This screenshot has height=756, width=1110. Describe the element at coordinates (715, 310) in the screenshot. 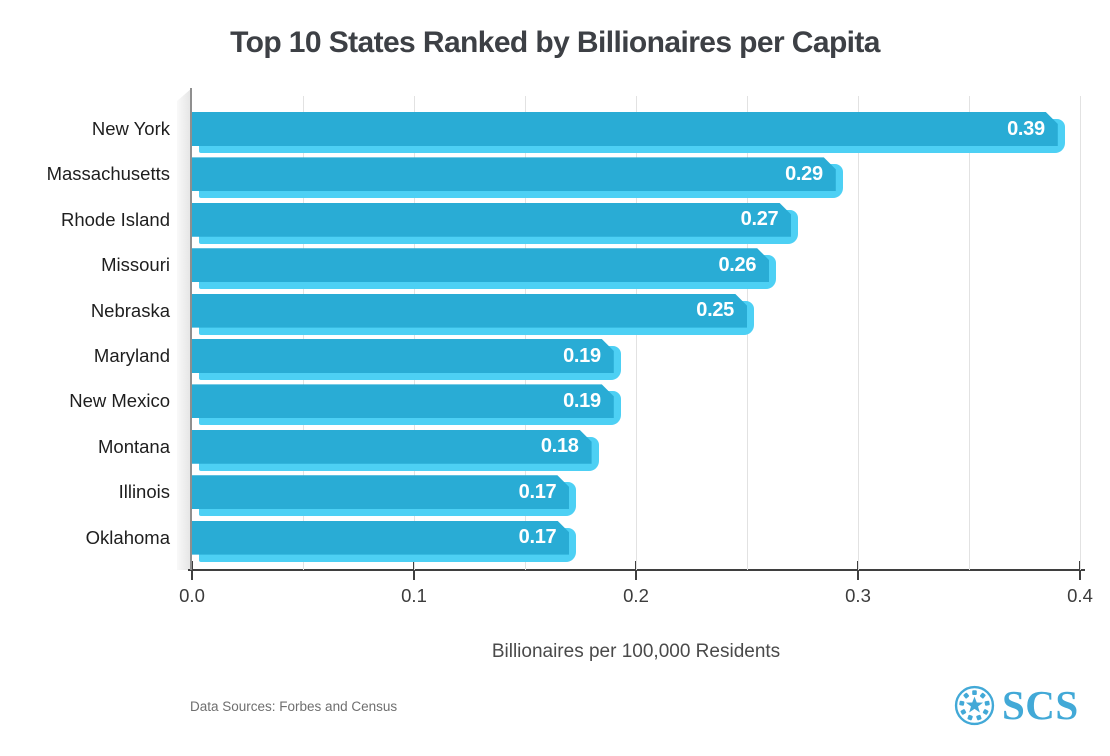

I see `bar-value-label: 0.25` at that location.